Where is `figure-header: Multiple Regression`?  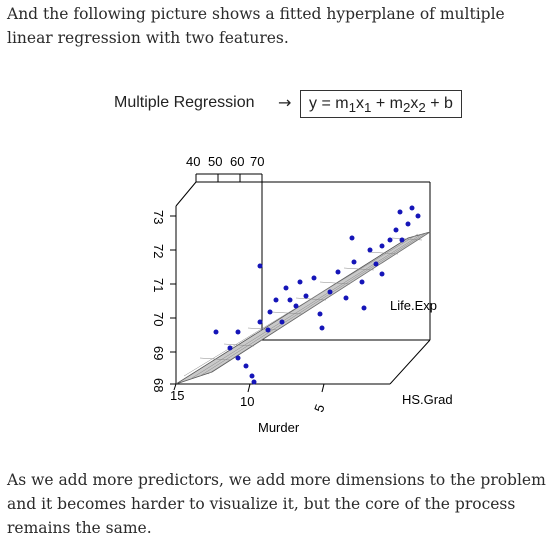
figure-header: Multiple Regression is located at coordinates (184, 102).